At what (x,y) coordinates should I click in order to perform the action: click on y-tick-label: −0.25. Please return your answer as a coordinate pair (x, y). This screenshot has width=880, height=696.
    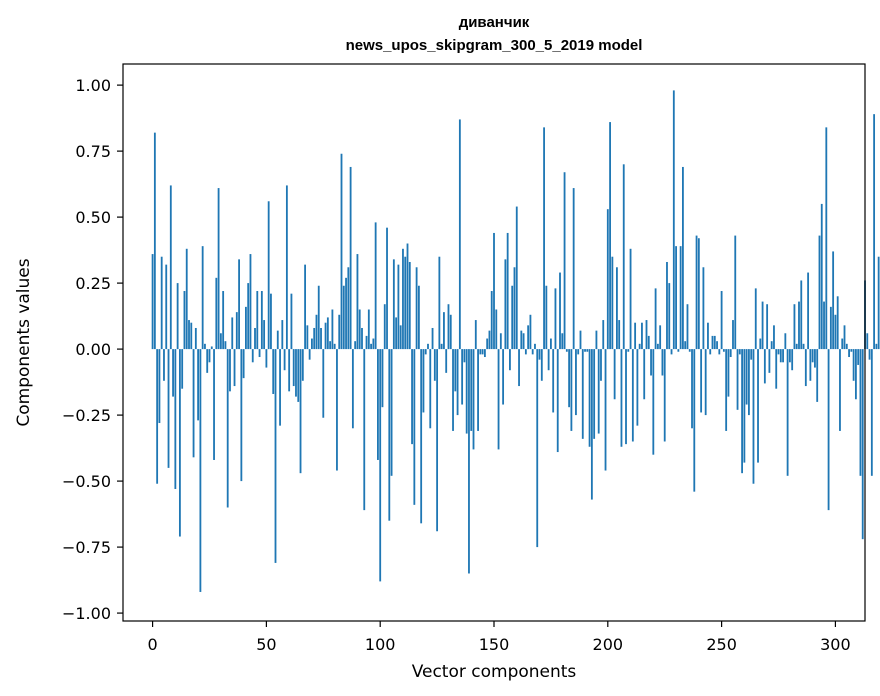
    Looking at the image, I should click on (86, 415).